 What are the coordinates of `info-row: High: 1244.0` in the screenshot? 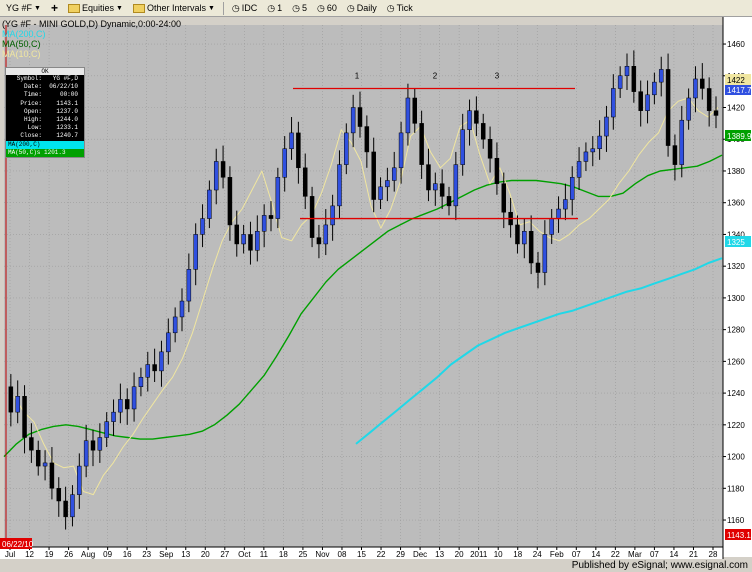 It's located at (45, 120).